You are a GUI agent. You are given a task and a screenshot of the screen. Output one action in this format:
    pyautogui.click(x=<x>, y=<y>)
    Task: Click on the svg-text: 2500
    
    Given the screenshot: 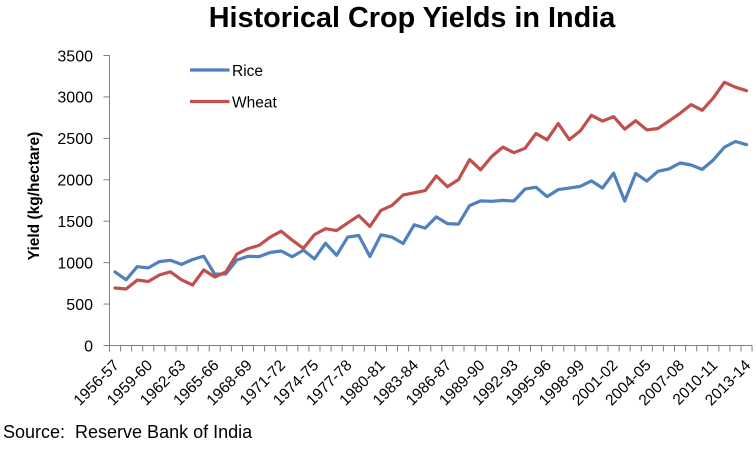 What is the action you would take?
    pyautogui.click(x=75, y=139)
    